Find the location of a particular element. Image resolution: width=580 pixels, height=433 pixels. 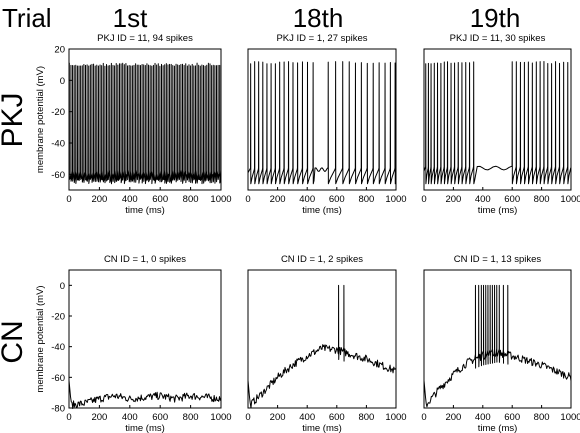

y-tick-label: -80 is located at coordinates (58, 409).